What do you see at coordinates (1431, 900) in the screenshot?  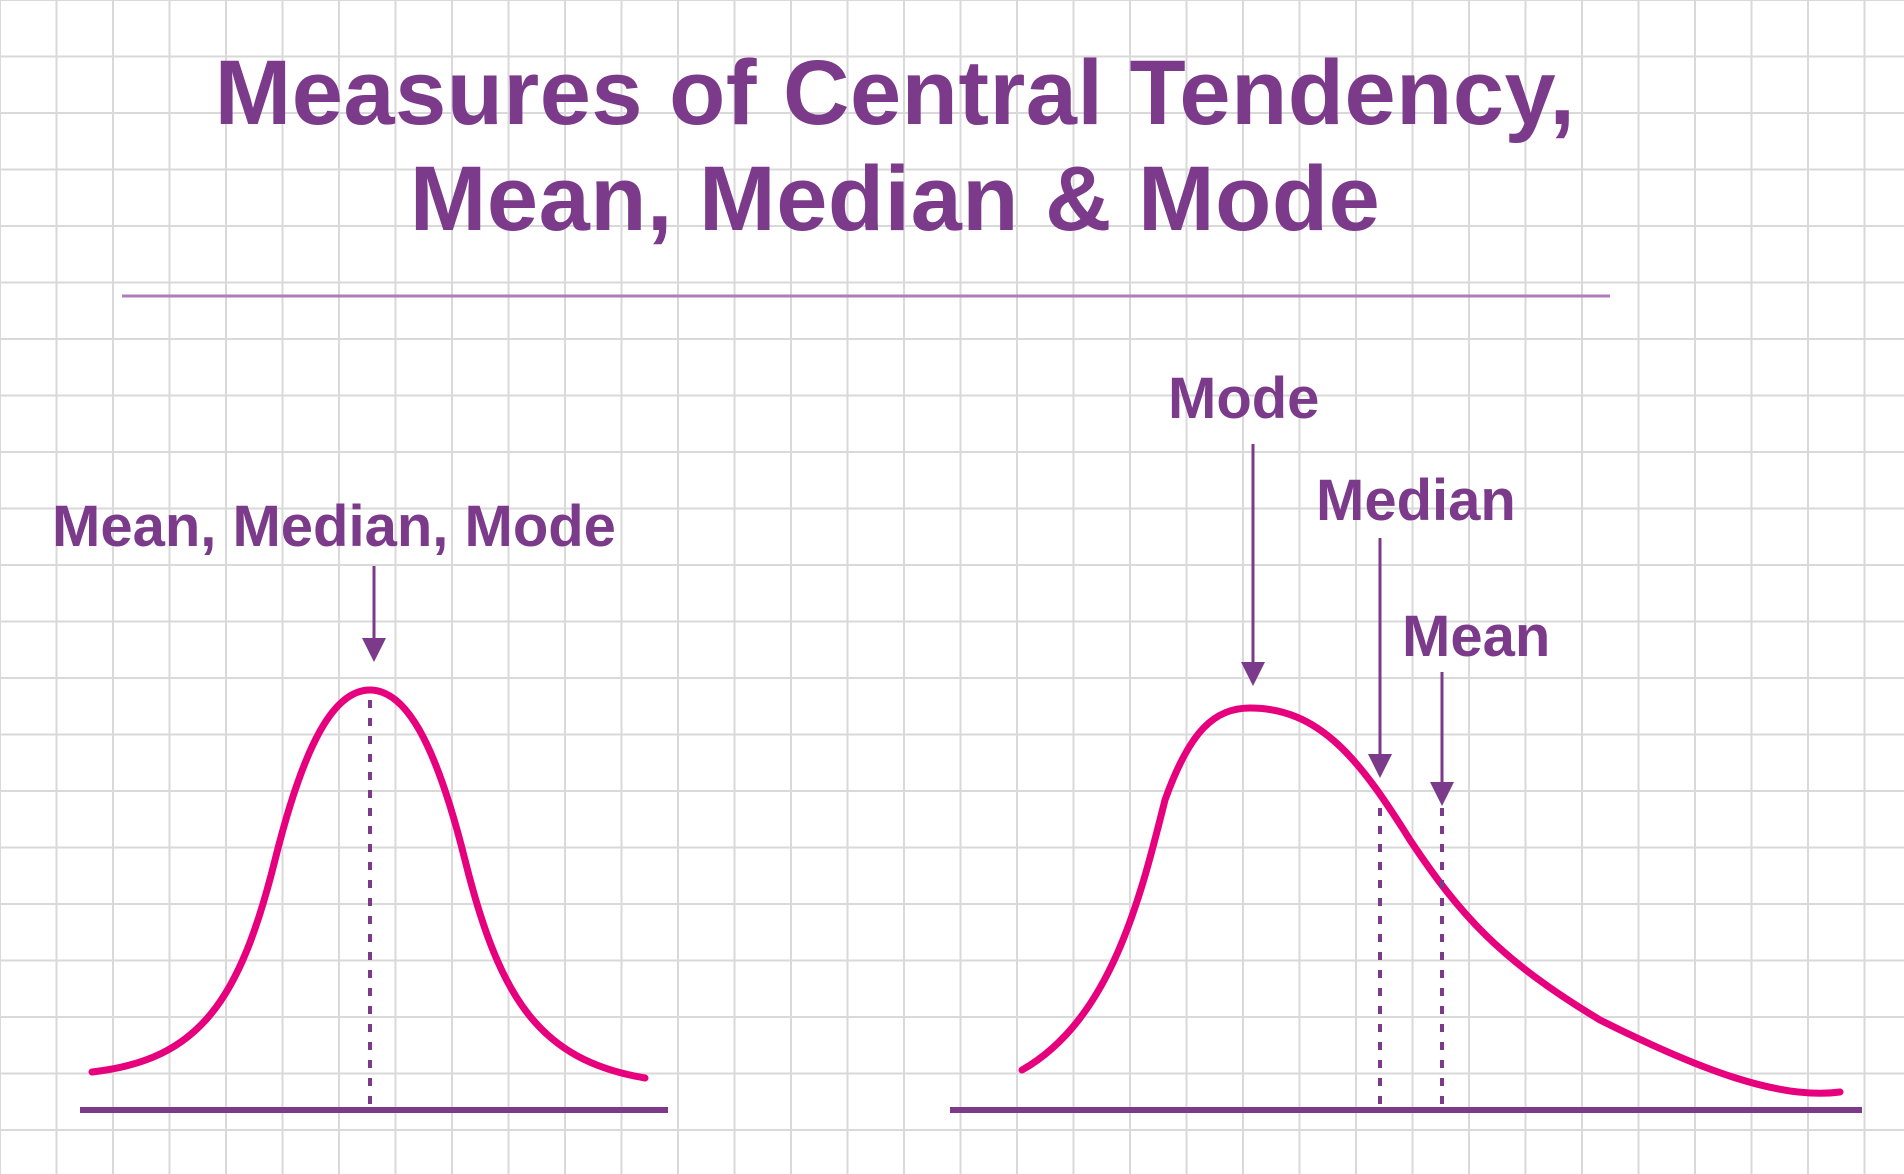 I see `skewed-curve` at bounding box center [1431, 900].